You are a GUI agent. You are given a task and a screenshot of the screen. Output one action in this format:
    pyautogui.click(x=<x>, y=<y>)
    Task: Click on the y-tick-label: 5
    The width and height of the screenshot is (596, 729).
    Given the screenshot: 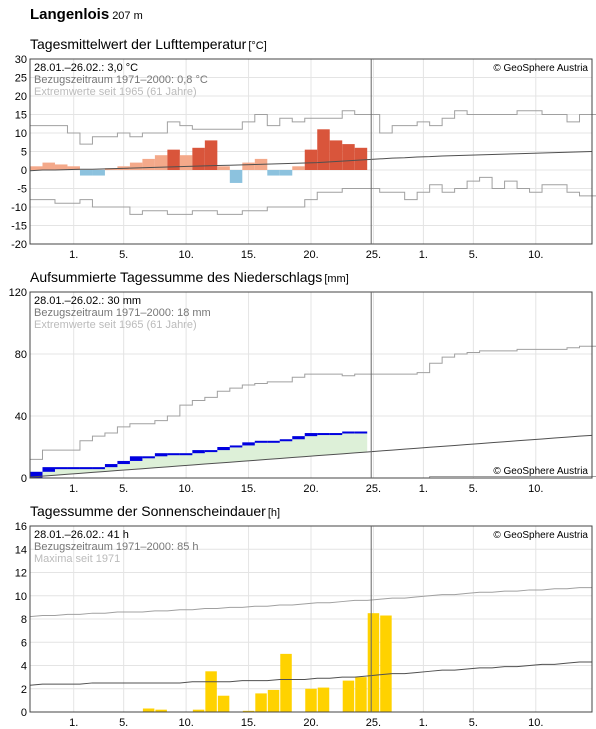 What is the action you would take?
    pyautogui.click(x=24, y=153)
    